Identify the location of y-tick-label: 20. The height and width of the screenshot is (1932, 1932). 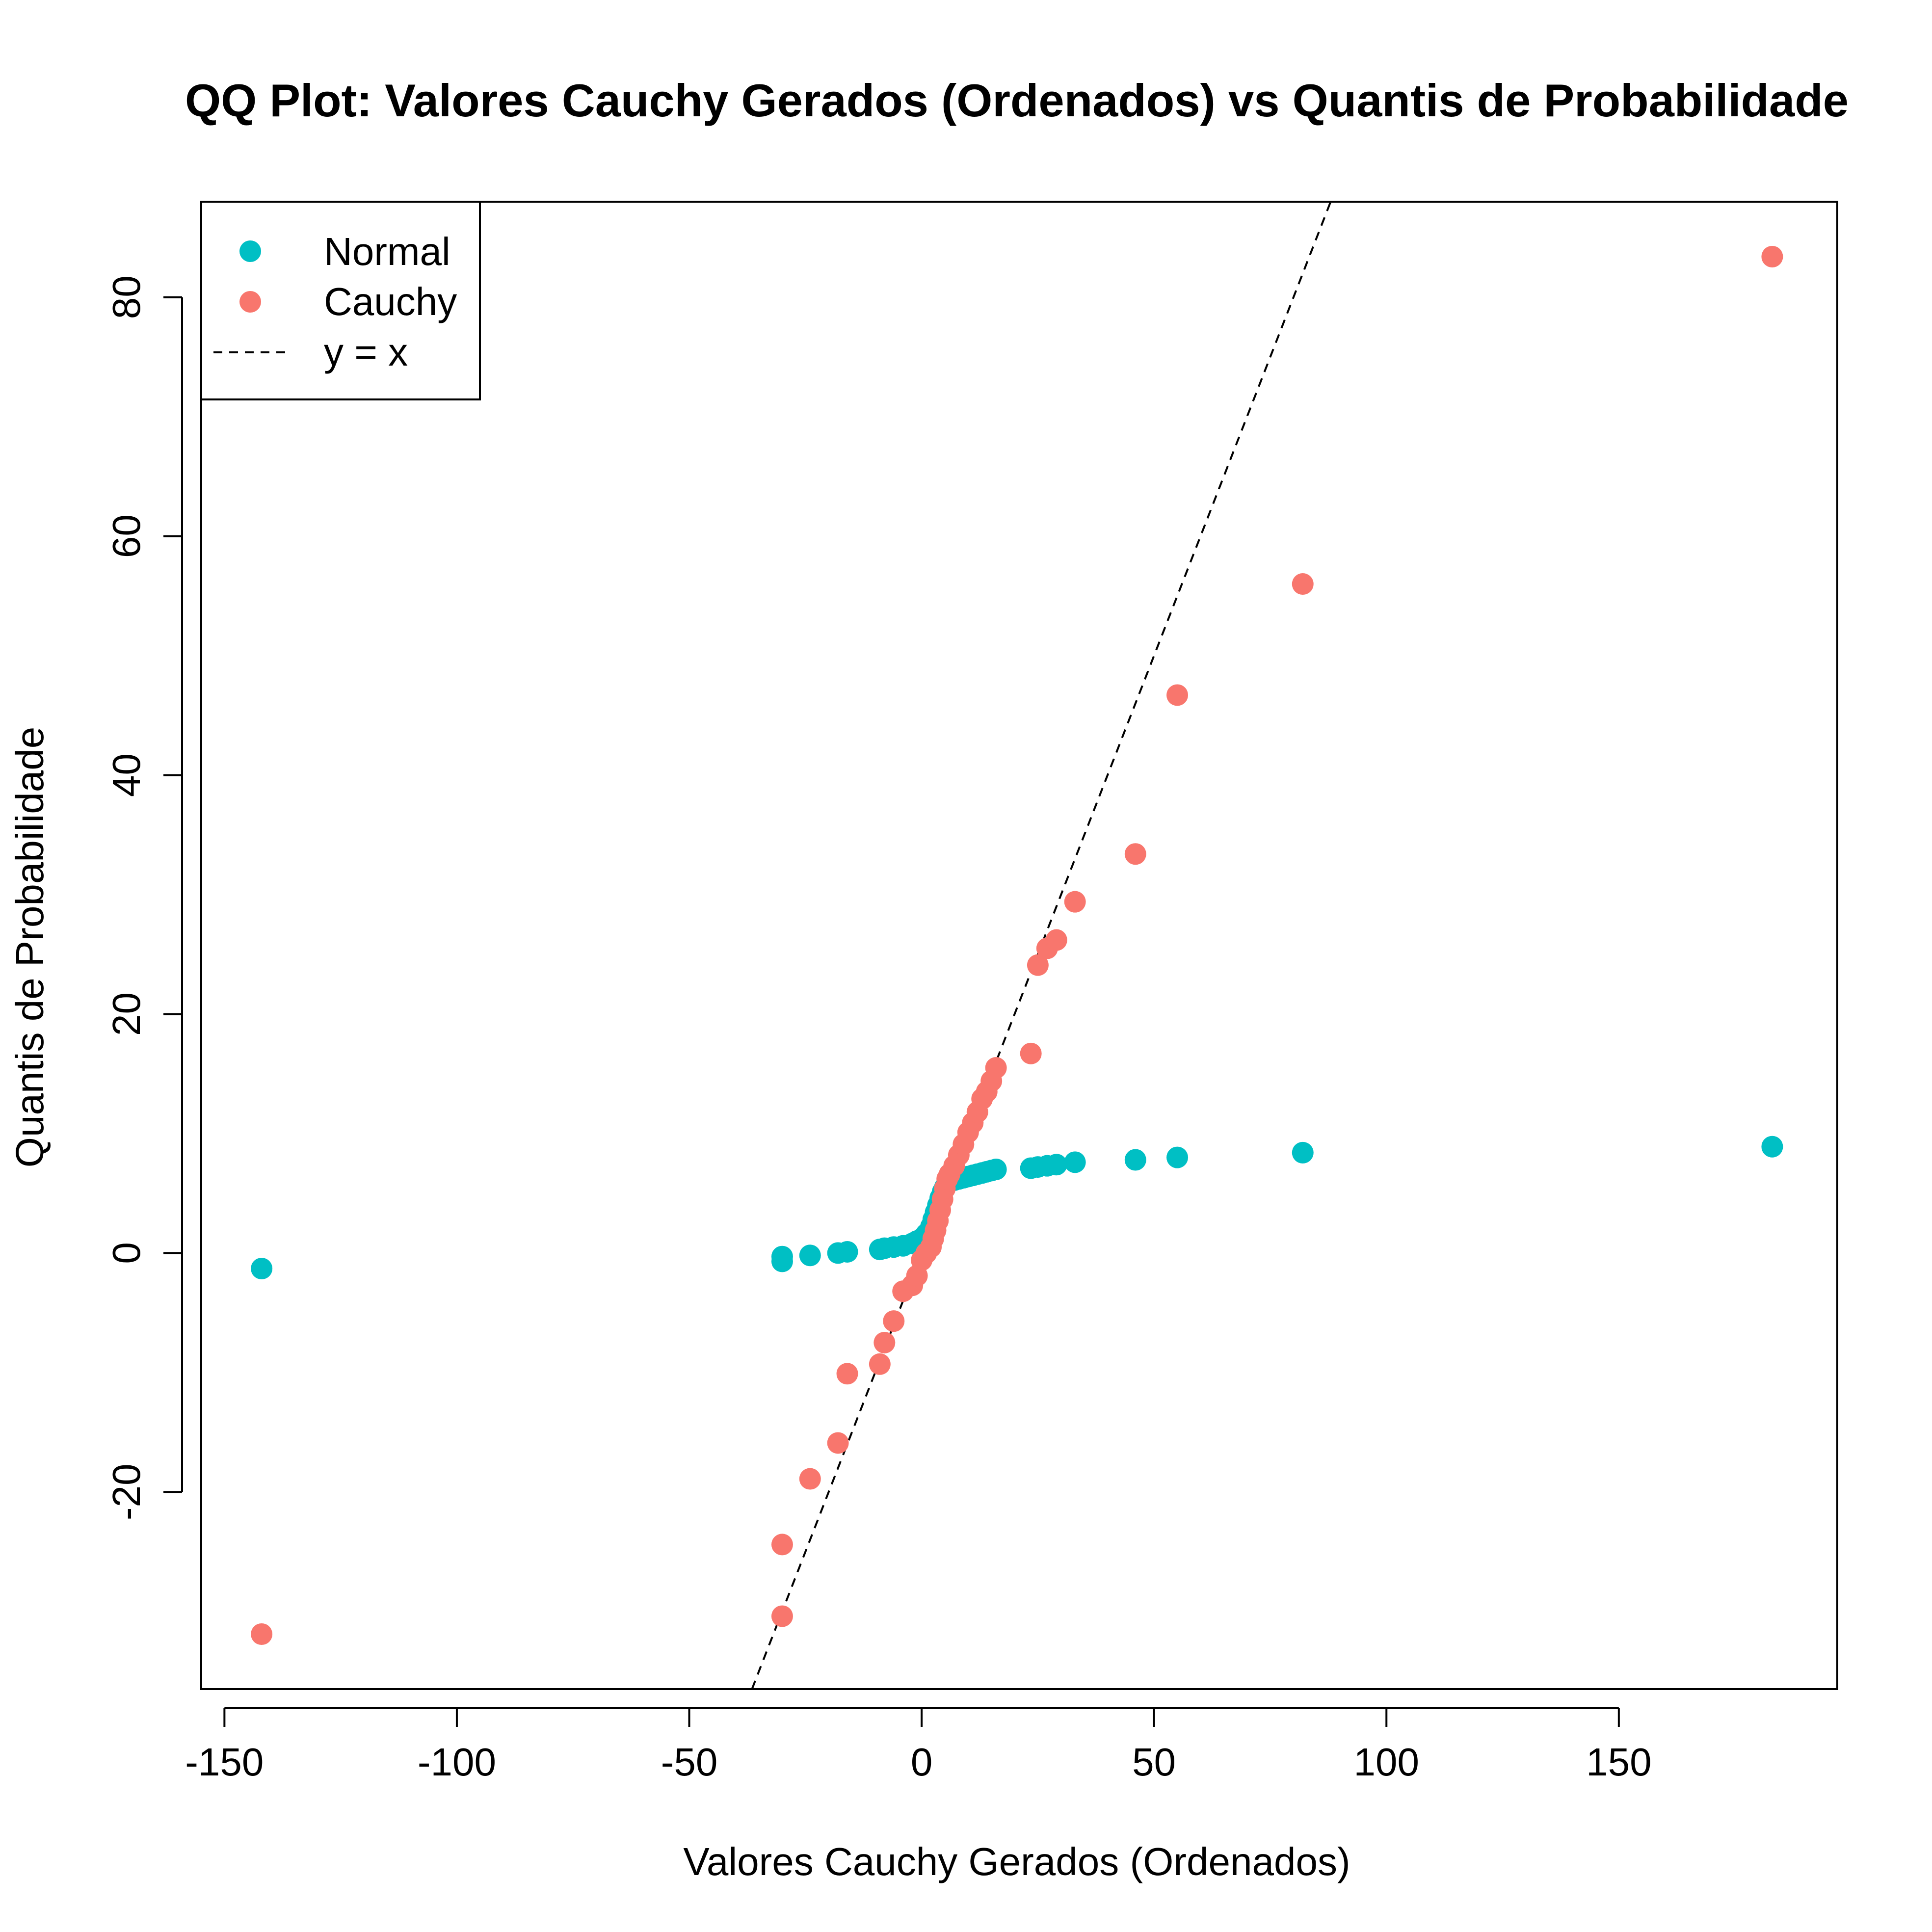
(126, 1014).